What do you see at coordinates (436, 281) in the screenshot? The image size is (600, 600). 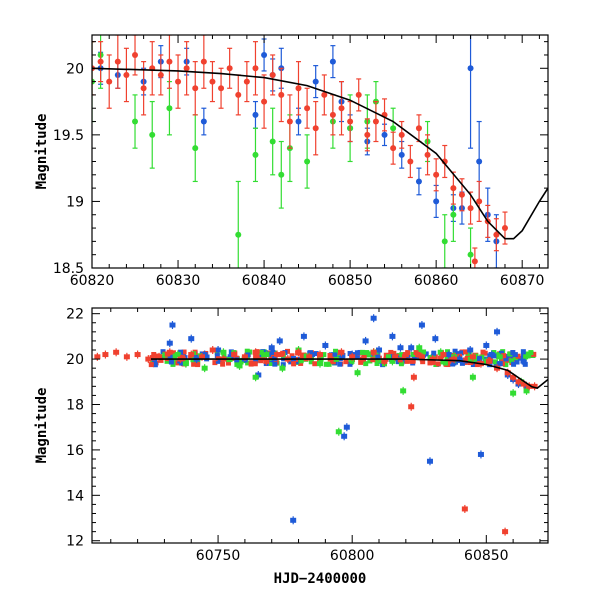 I see `x-tick-label: 60860` at bounding box center [436, 281].